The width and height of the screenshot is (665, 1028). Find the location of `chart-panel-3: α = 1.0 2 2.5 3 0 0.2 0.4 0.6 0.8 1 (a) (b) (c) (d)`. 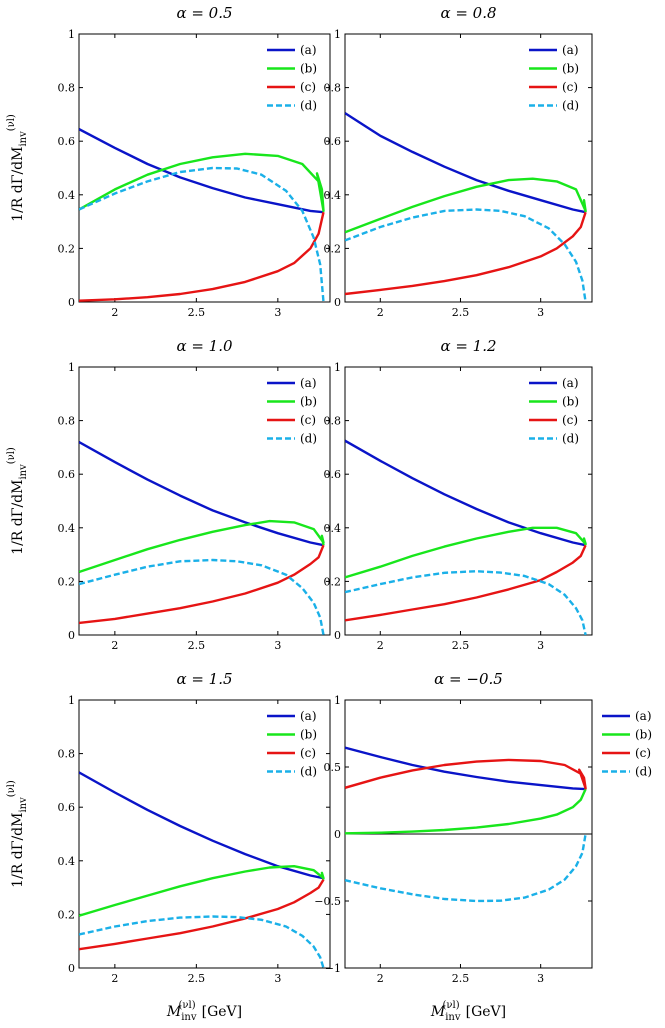

chart-panel-3: α = 1.0 2 2.5 3 0 0.2 0.4 0.6 0.8 1 (a) (b) (c) (d) is located at coordinates (194, 494).